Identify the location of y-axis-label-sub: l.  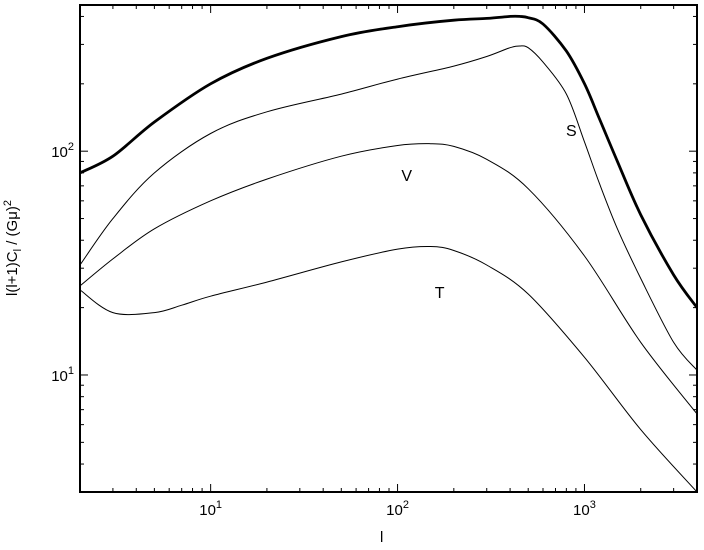
(18, 250).